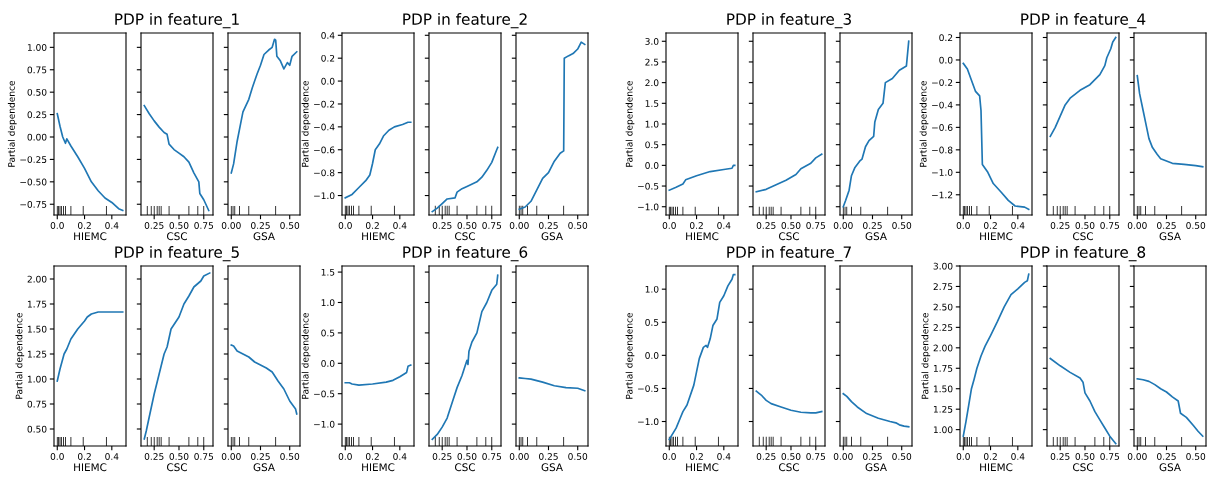  What do you see at coordinates (177, 21) in the screenshot?
I see `chart-title: PDP in feature_1` at bounding box center [177, 21].